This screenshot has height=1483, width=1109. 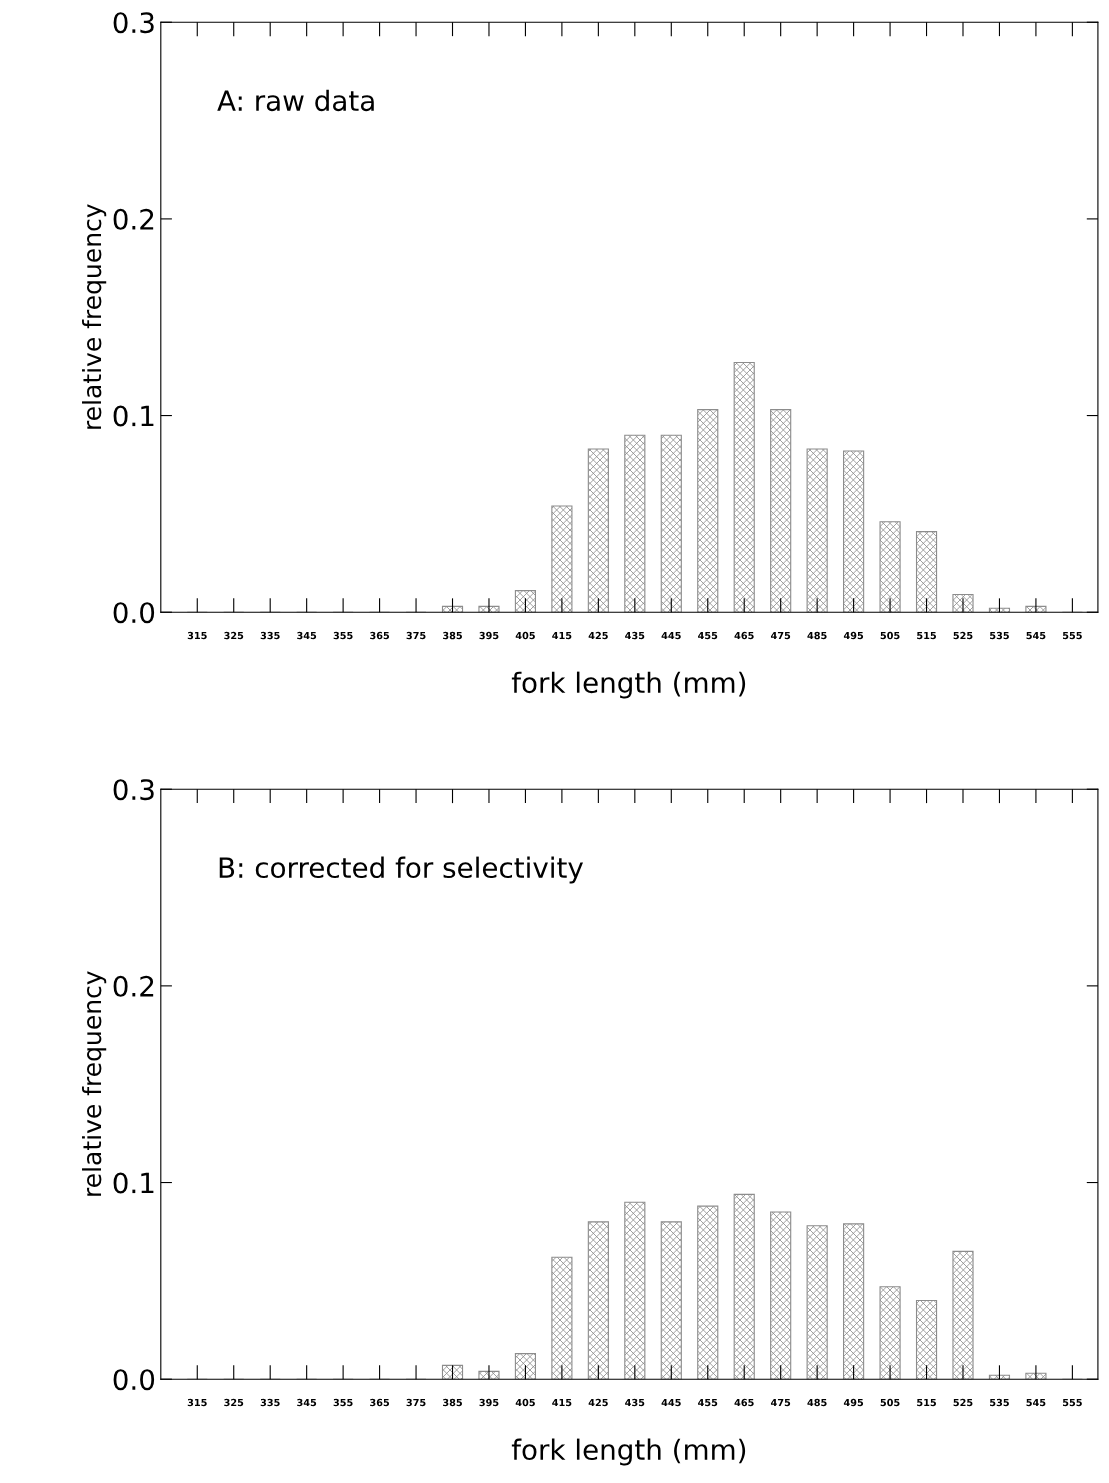 What do you see at coordinates (295, 100) in the screenshot?
I see `annotation: A: raw data` at bounding box center [295, 100].